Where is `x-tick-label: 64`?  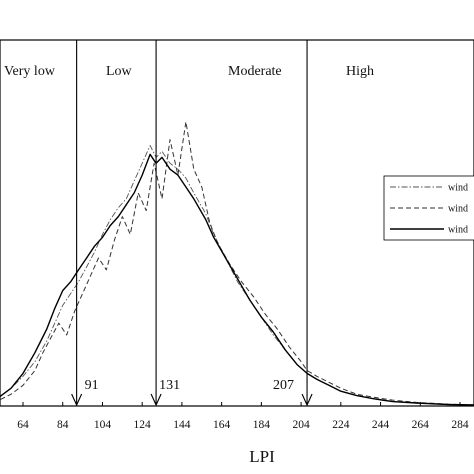 x-tick-label: 64 is located at coordinates (23, 425).